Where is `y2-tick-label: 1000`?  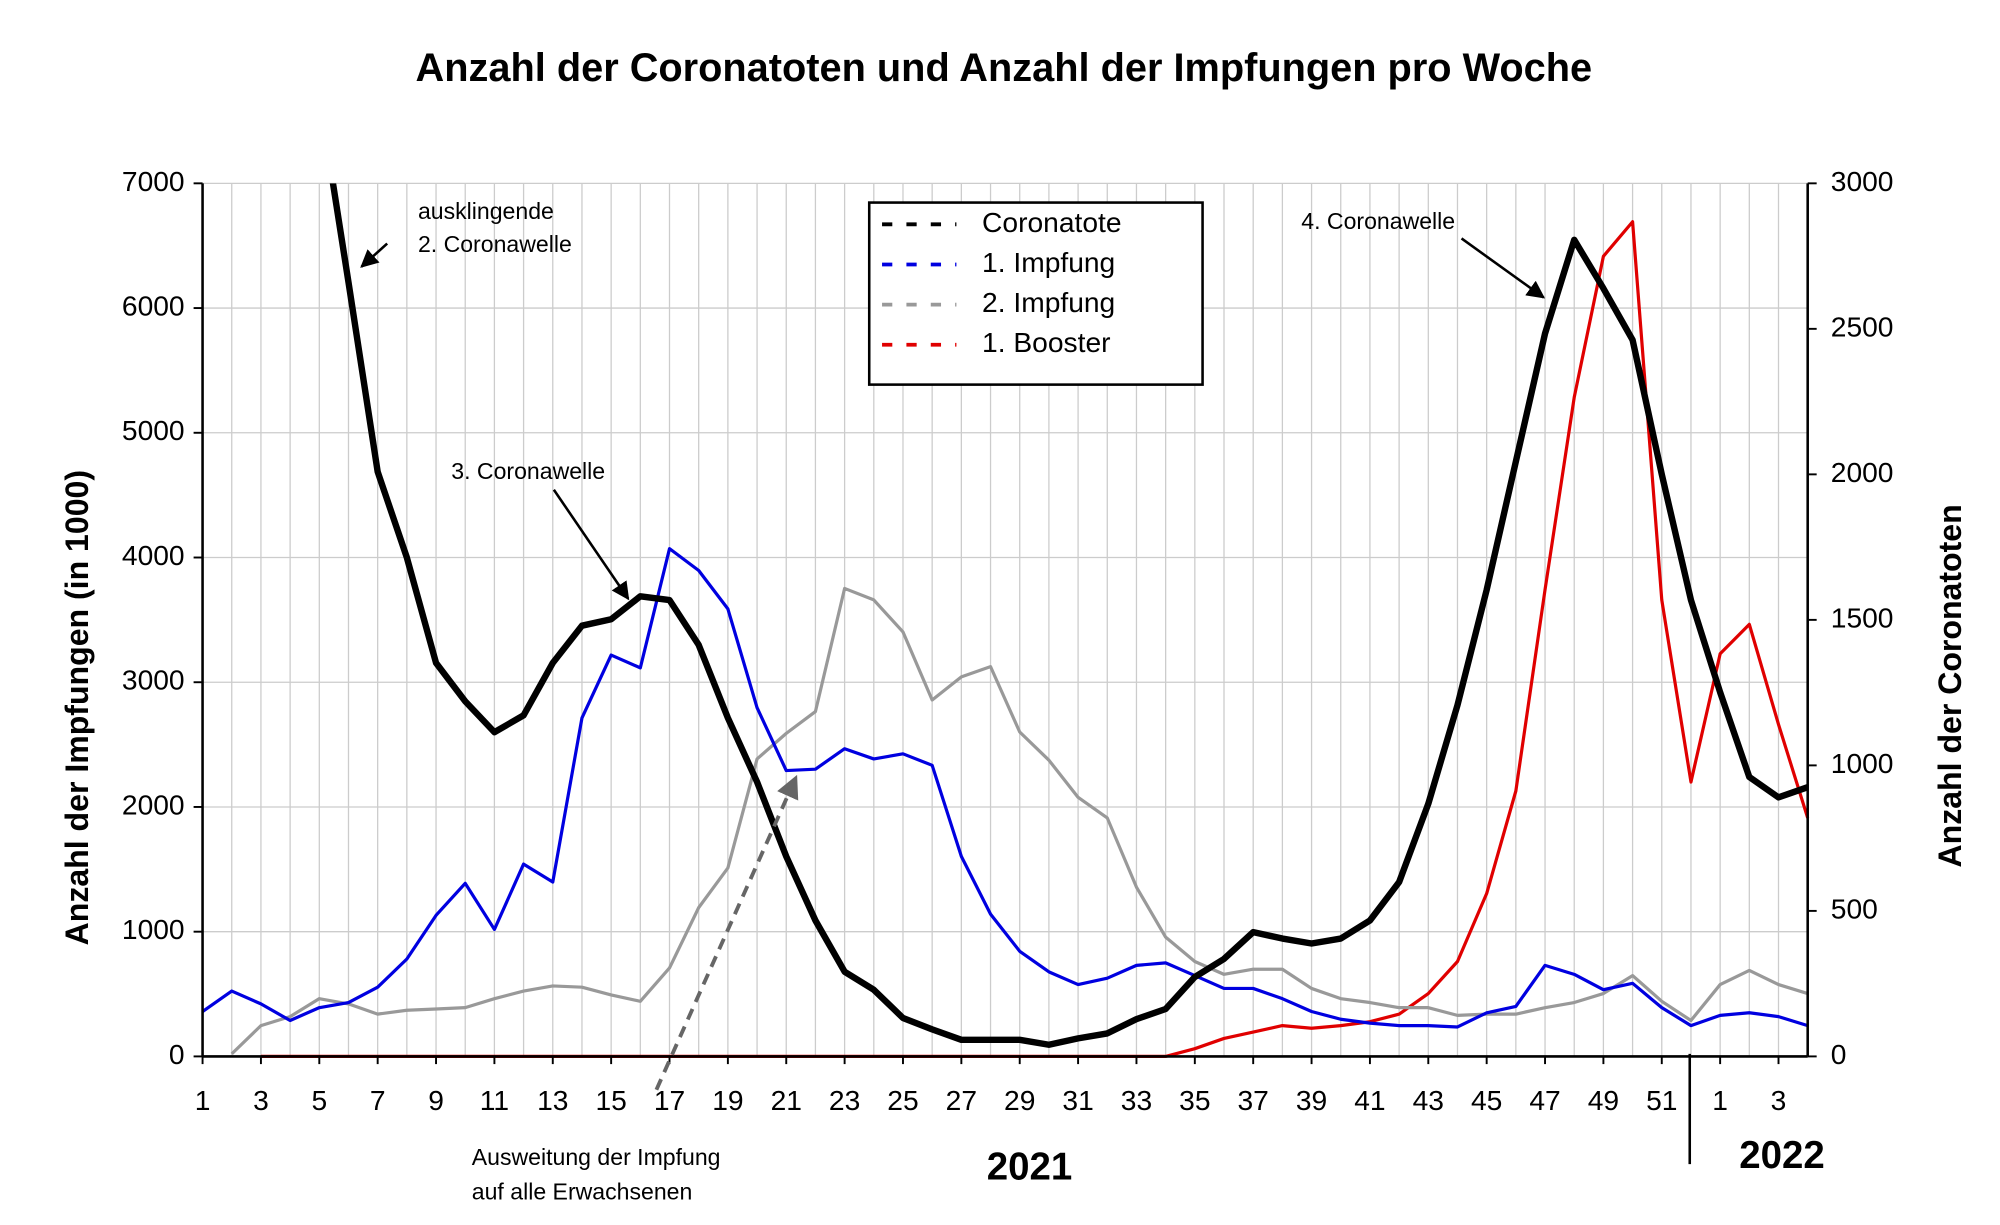 y2-tick-label: 1000 is located at coordinates (1862, 763).